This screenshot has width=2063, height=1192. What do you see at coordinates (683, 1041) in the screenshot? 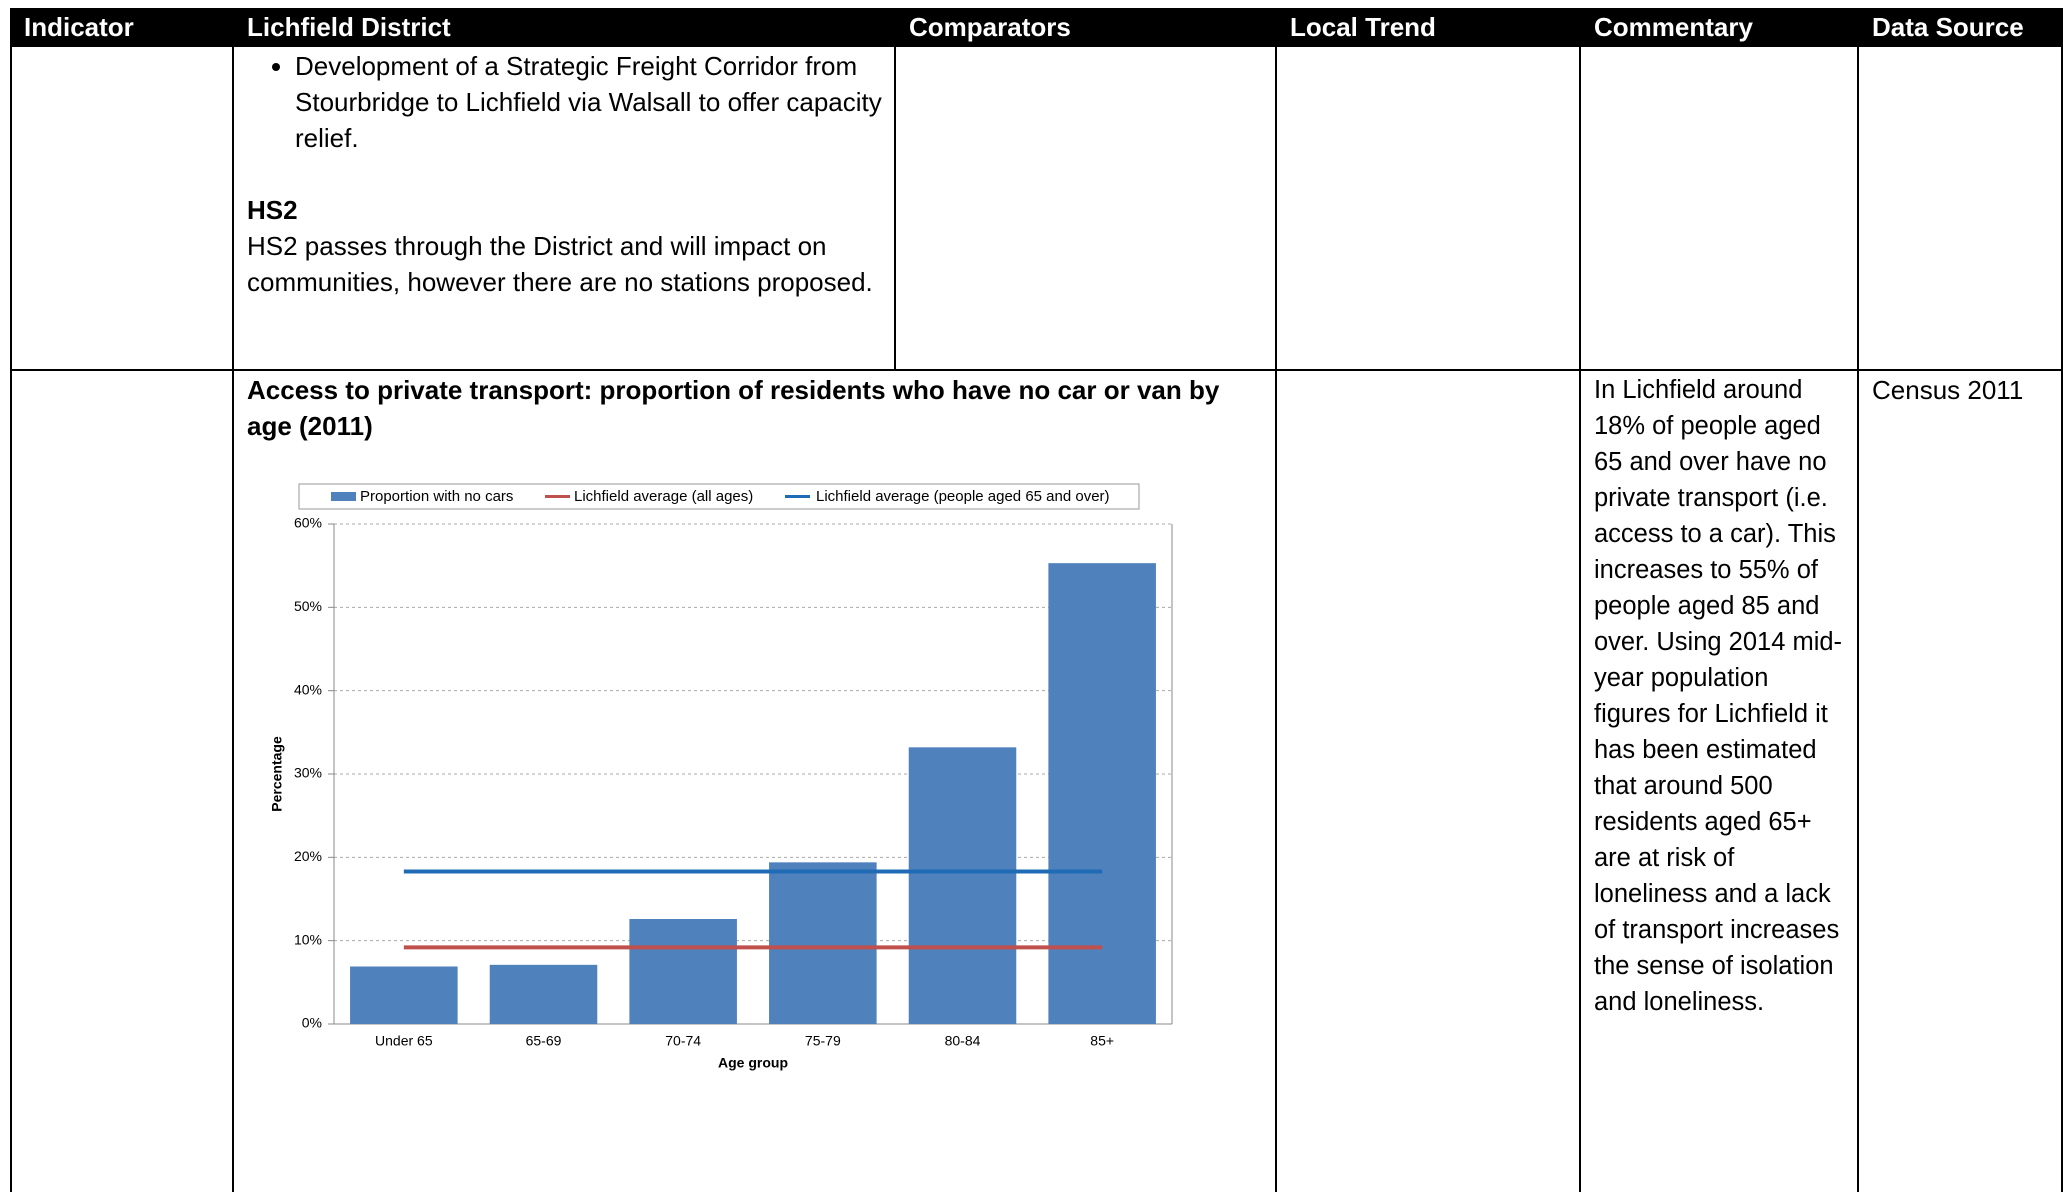
I see `x-tick-label: 70-74` at bounding box center [683, 1041].